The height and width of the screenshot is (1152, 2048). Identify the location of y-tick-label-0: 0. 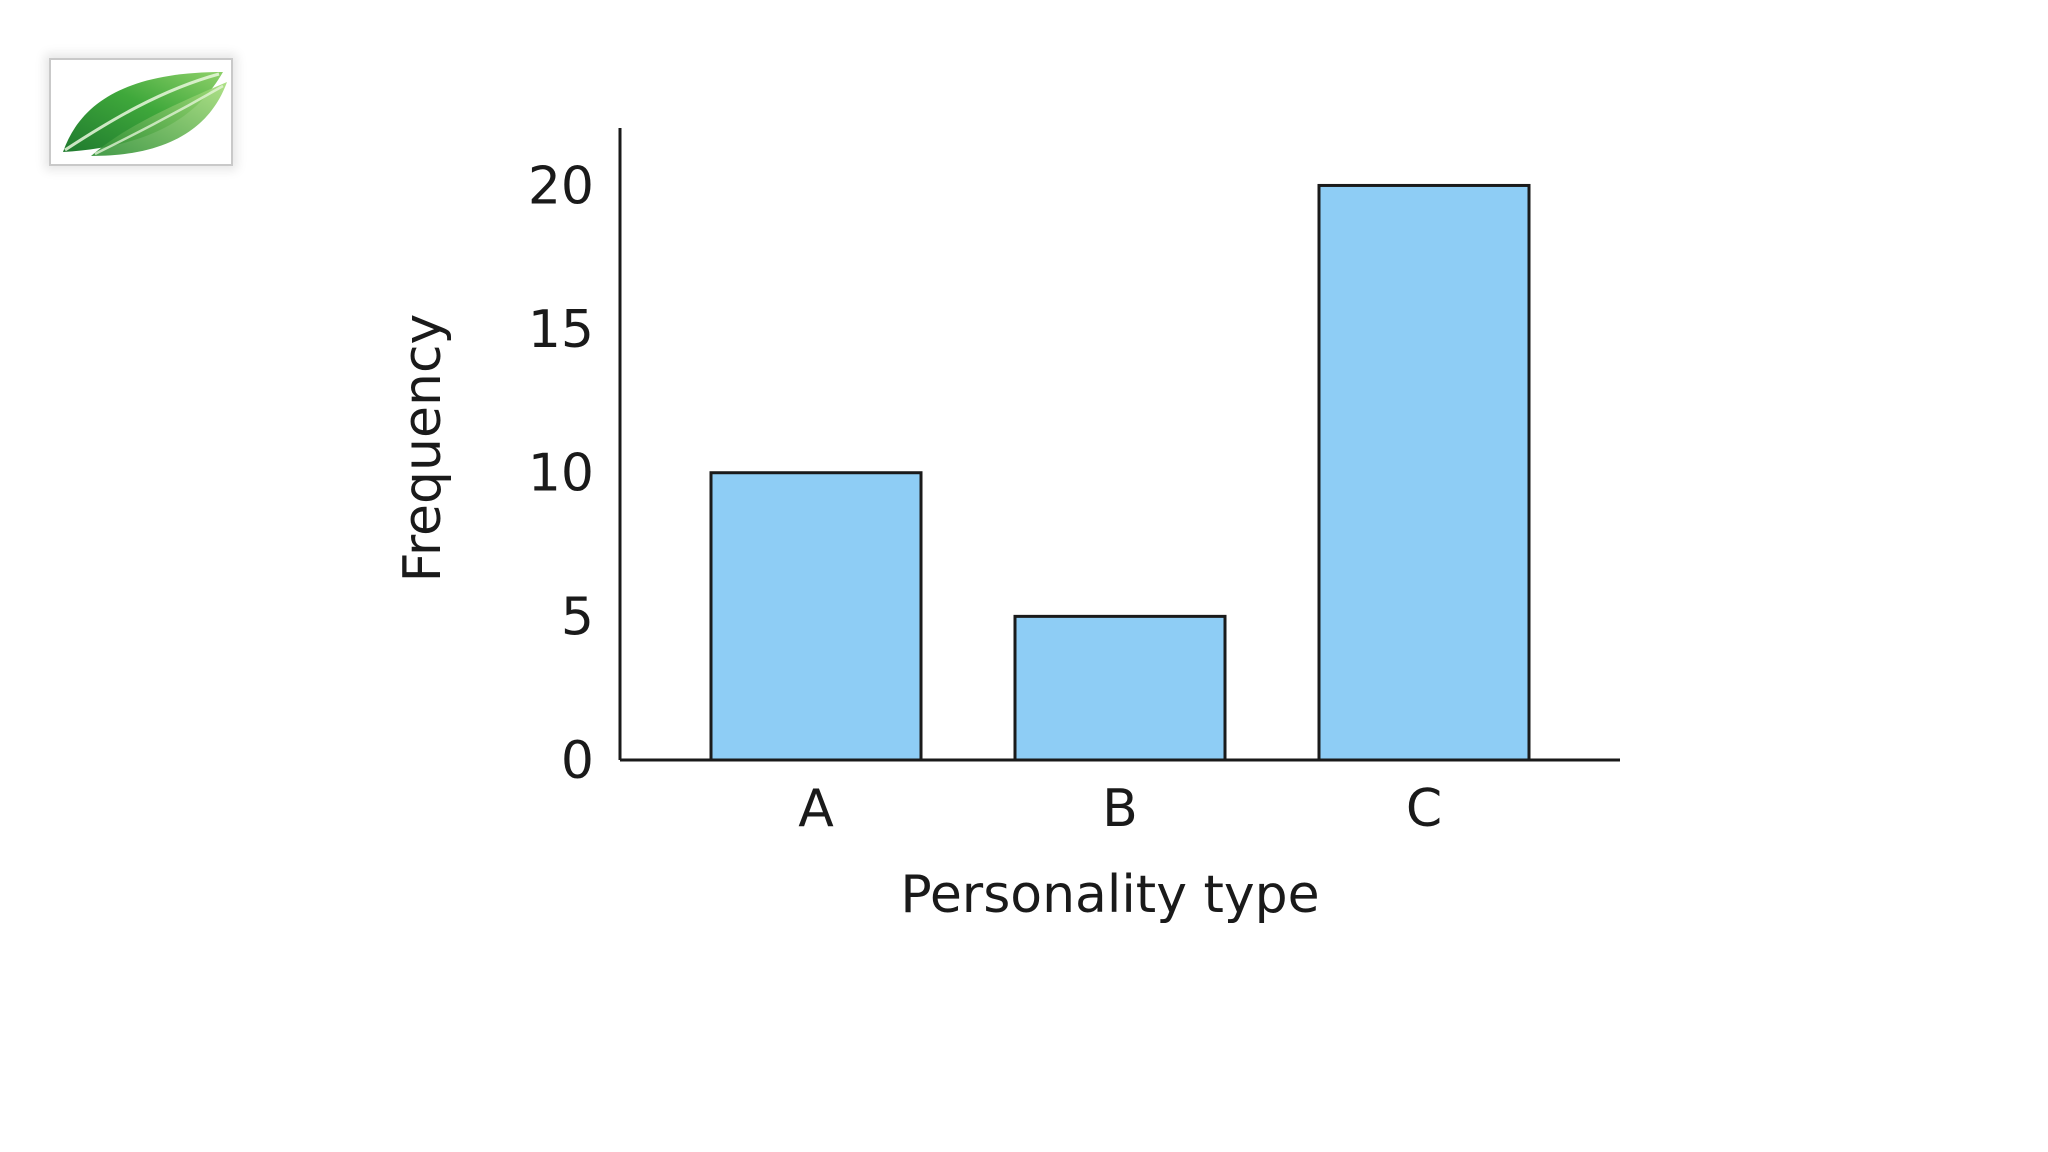
(577, 761).